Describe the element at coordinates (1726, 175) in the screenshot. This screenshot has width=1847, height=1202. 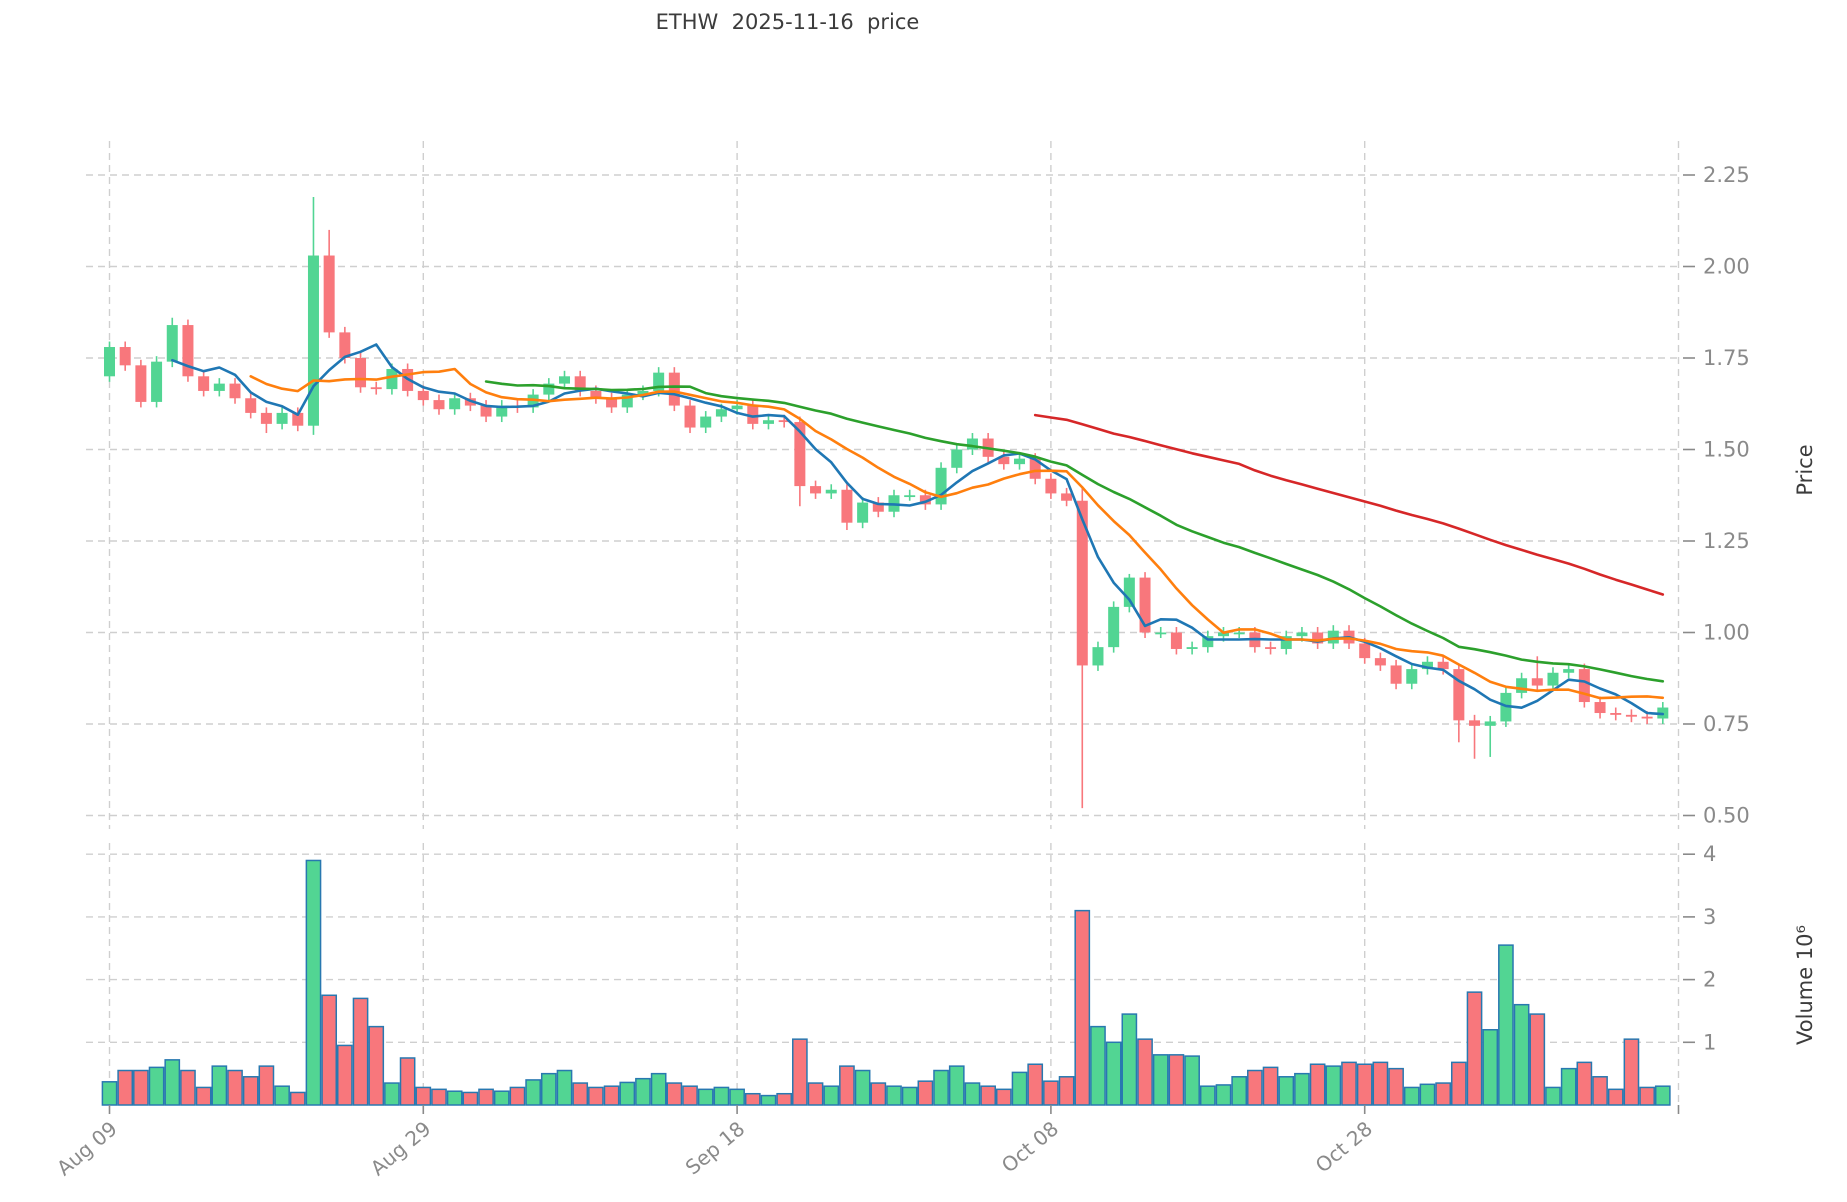
I see `price-tick-label: 2.25` at that location.